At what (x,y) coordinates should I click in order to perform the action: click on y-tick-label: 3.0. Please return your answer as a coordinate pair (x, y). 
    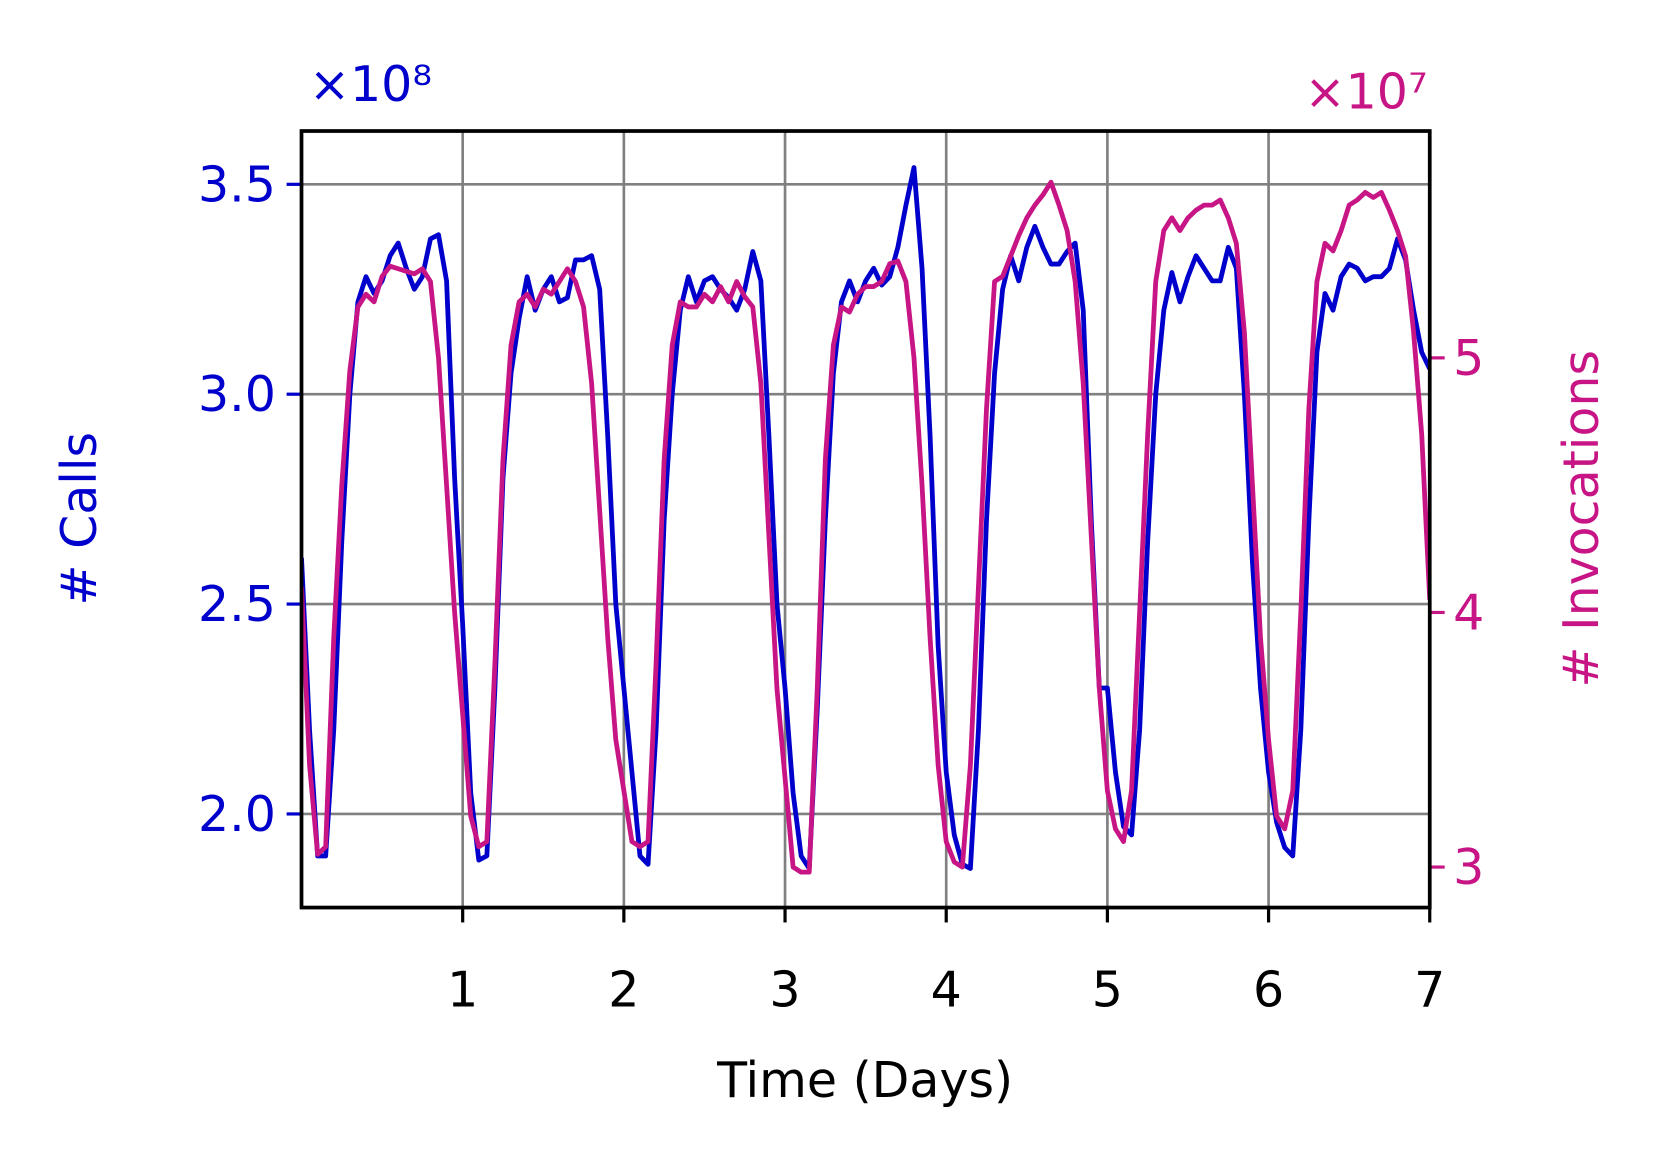
    Looking at the image, I should click on (237, 394).